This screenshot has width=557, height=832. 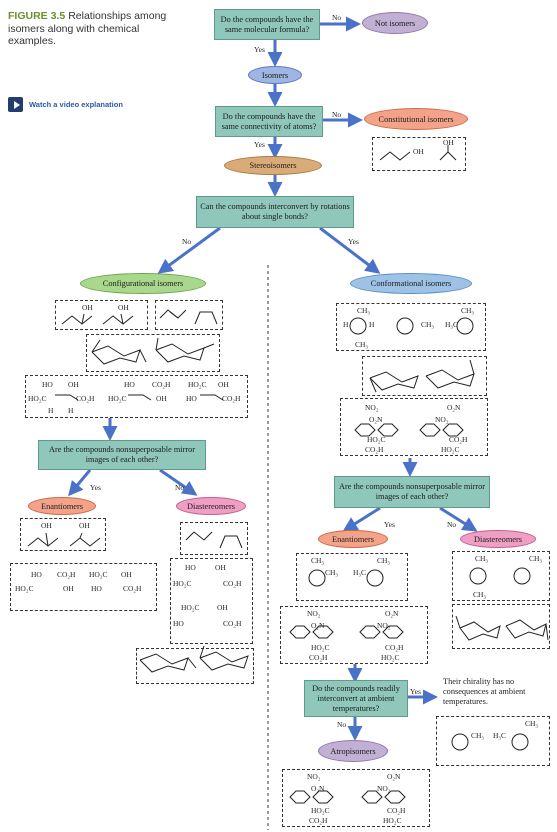 I want to click on biphenyl-pair-enant, so click(x=346, y=632).